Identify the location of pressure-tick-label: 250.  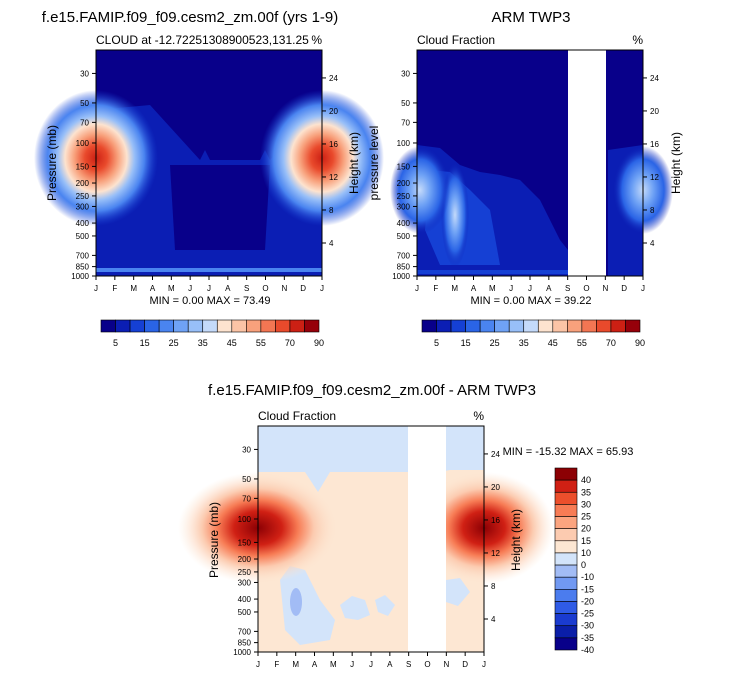
(245, 572).